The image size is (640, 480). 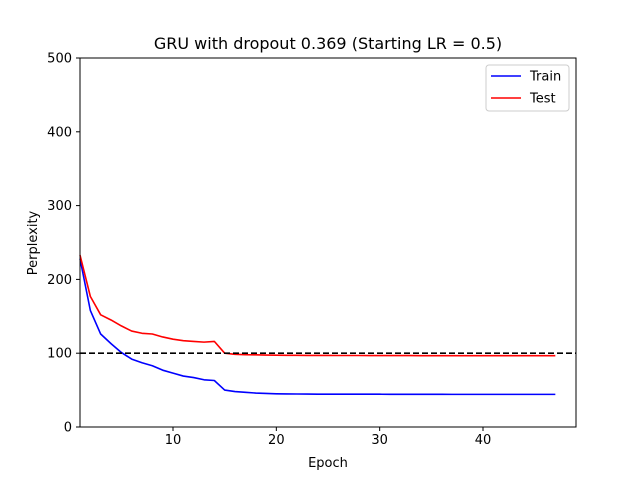 What do you see at coordinates (173, 440) in the screenshot?
I see `x-tick-label: 10` at bounding box center [173, 440].